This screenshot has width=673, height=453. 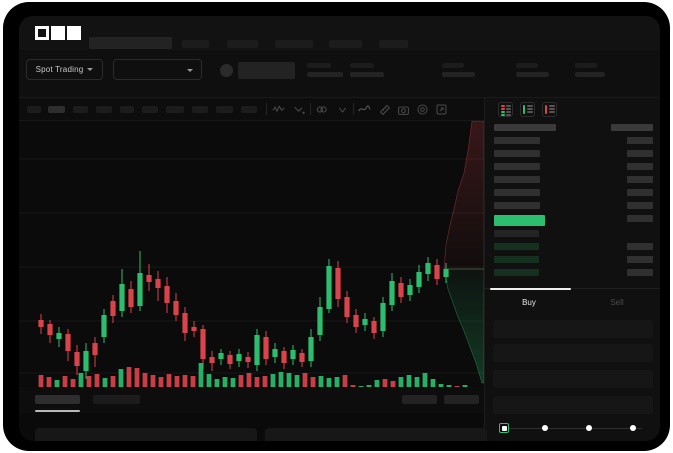 I want to click on line-chart-icon, so click(x=364, y=109).